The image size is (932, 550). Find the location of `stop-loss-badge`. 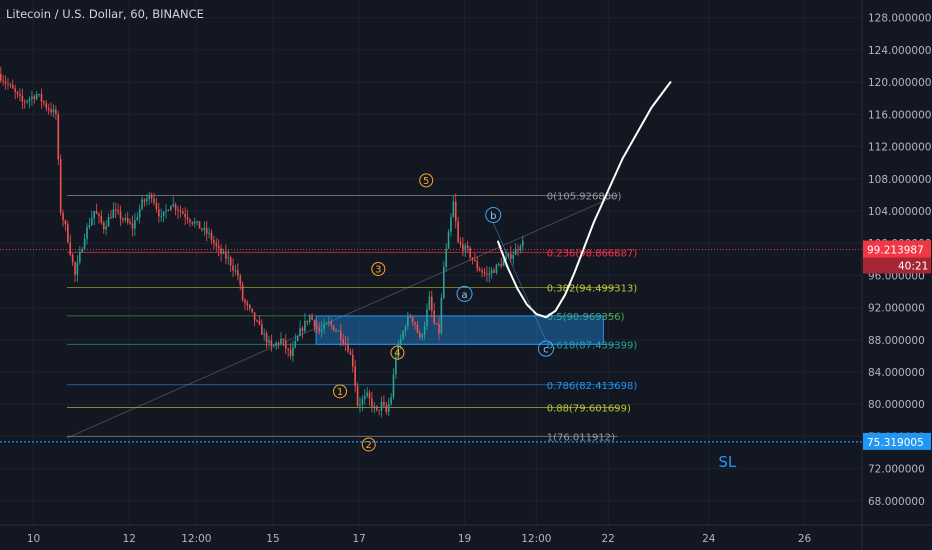

stop-loss-badge is located at coordinates (897, 441).